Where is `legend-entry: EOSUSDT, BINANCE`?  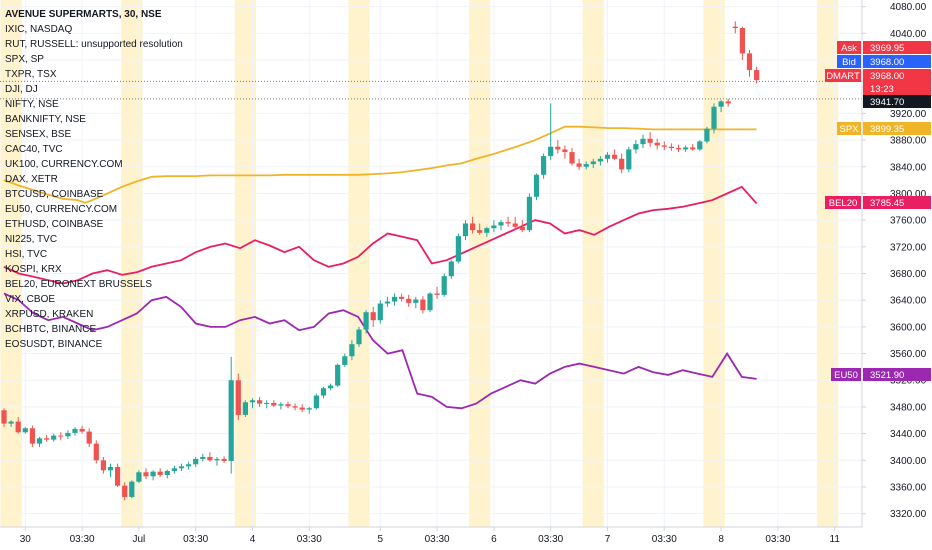 legend-entry: EOSUSDT, BINANCE is located at coordinates (54, 344).